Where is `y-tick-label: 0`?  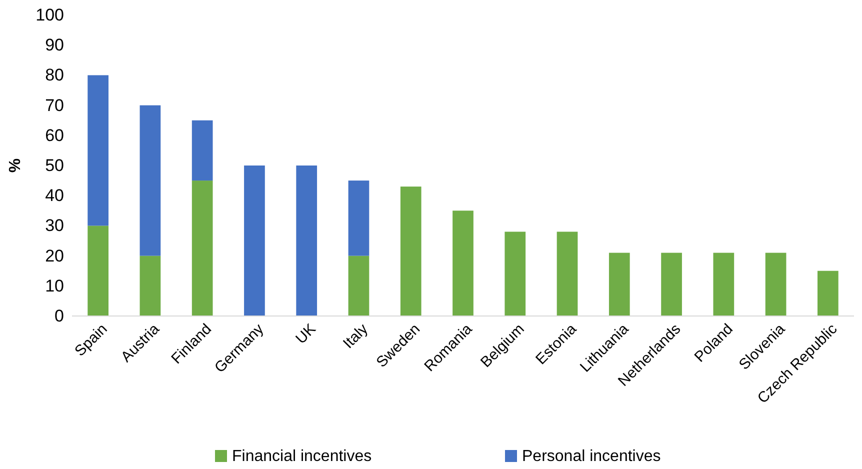 y-tick-label: 0 is located at coordinates (59, 316).